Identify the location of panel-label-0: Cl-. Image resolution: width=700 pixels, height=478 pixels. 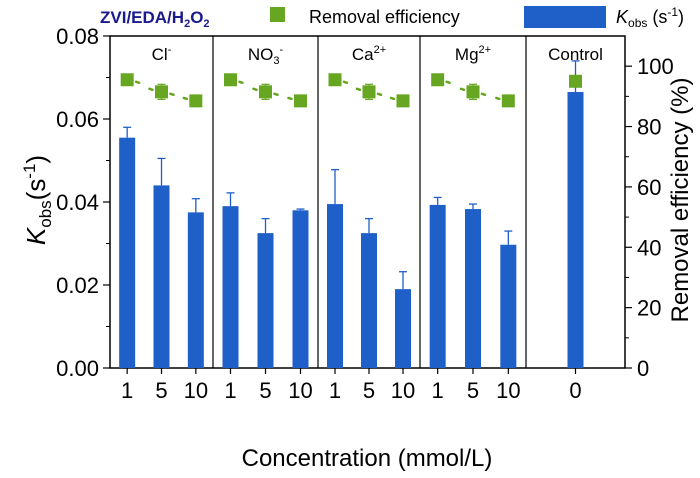
(162, 54).